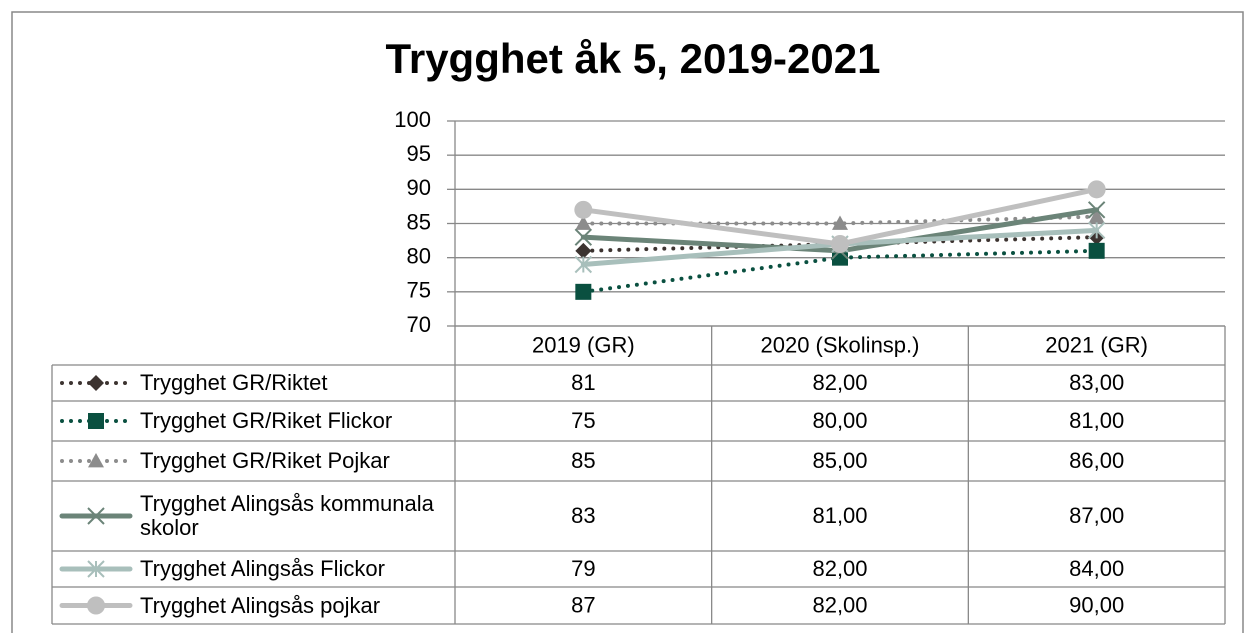  I want to click on legend-entry: Trygghet Alingsås pojkar, so click(260, 605).